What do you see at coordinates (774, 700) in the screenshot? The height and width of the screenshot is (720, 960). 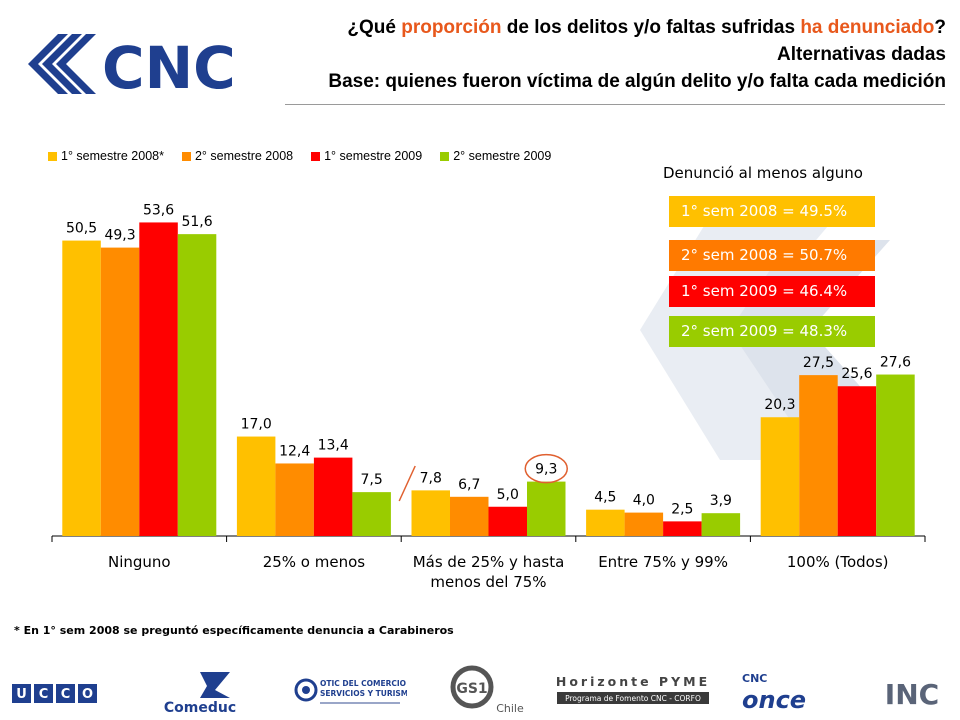 I see `cnc-once-text: once` at bounding box center [774, 700].